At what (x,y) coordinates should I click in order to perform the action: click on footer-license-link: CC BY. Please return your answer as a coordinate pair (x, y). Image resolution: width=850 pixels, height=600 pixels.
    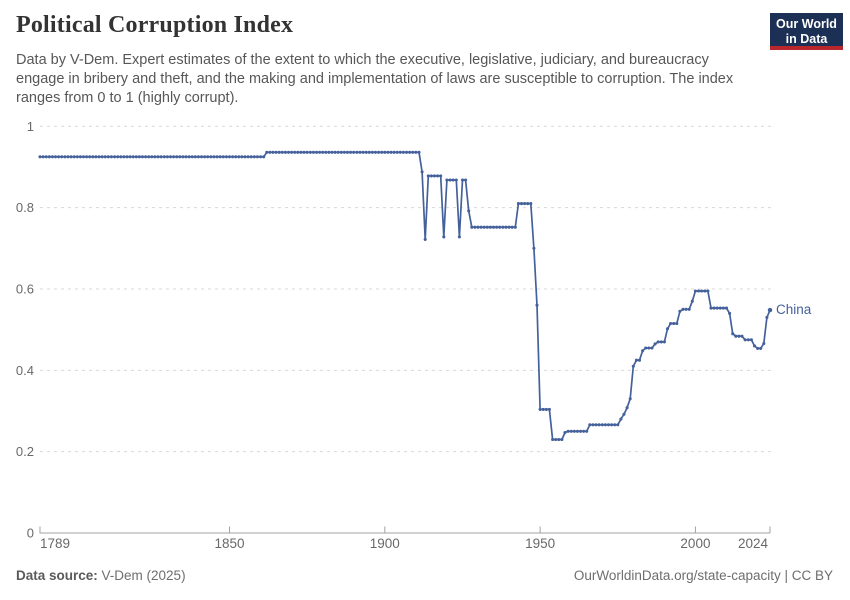
    Looking at the image, I should click on (812, 575).